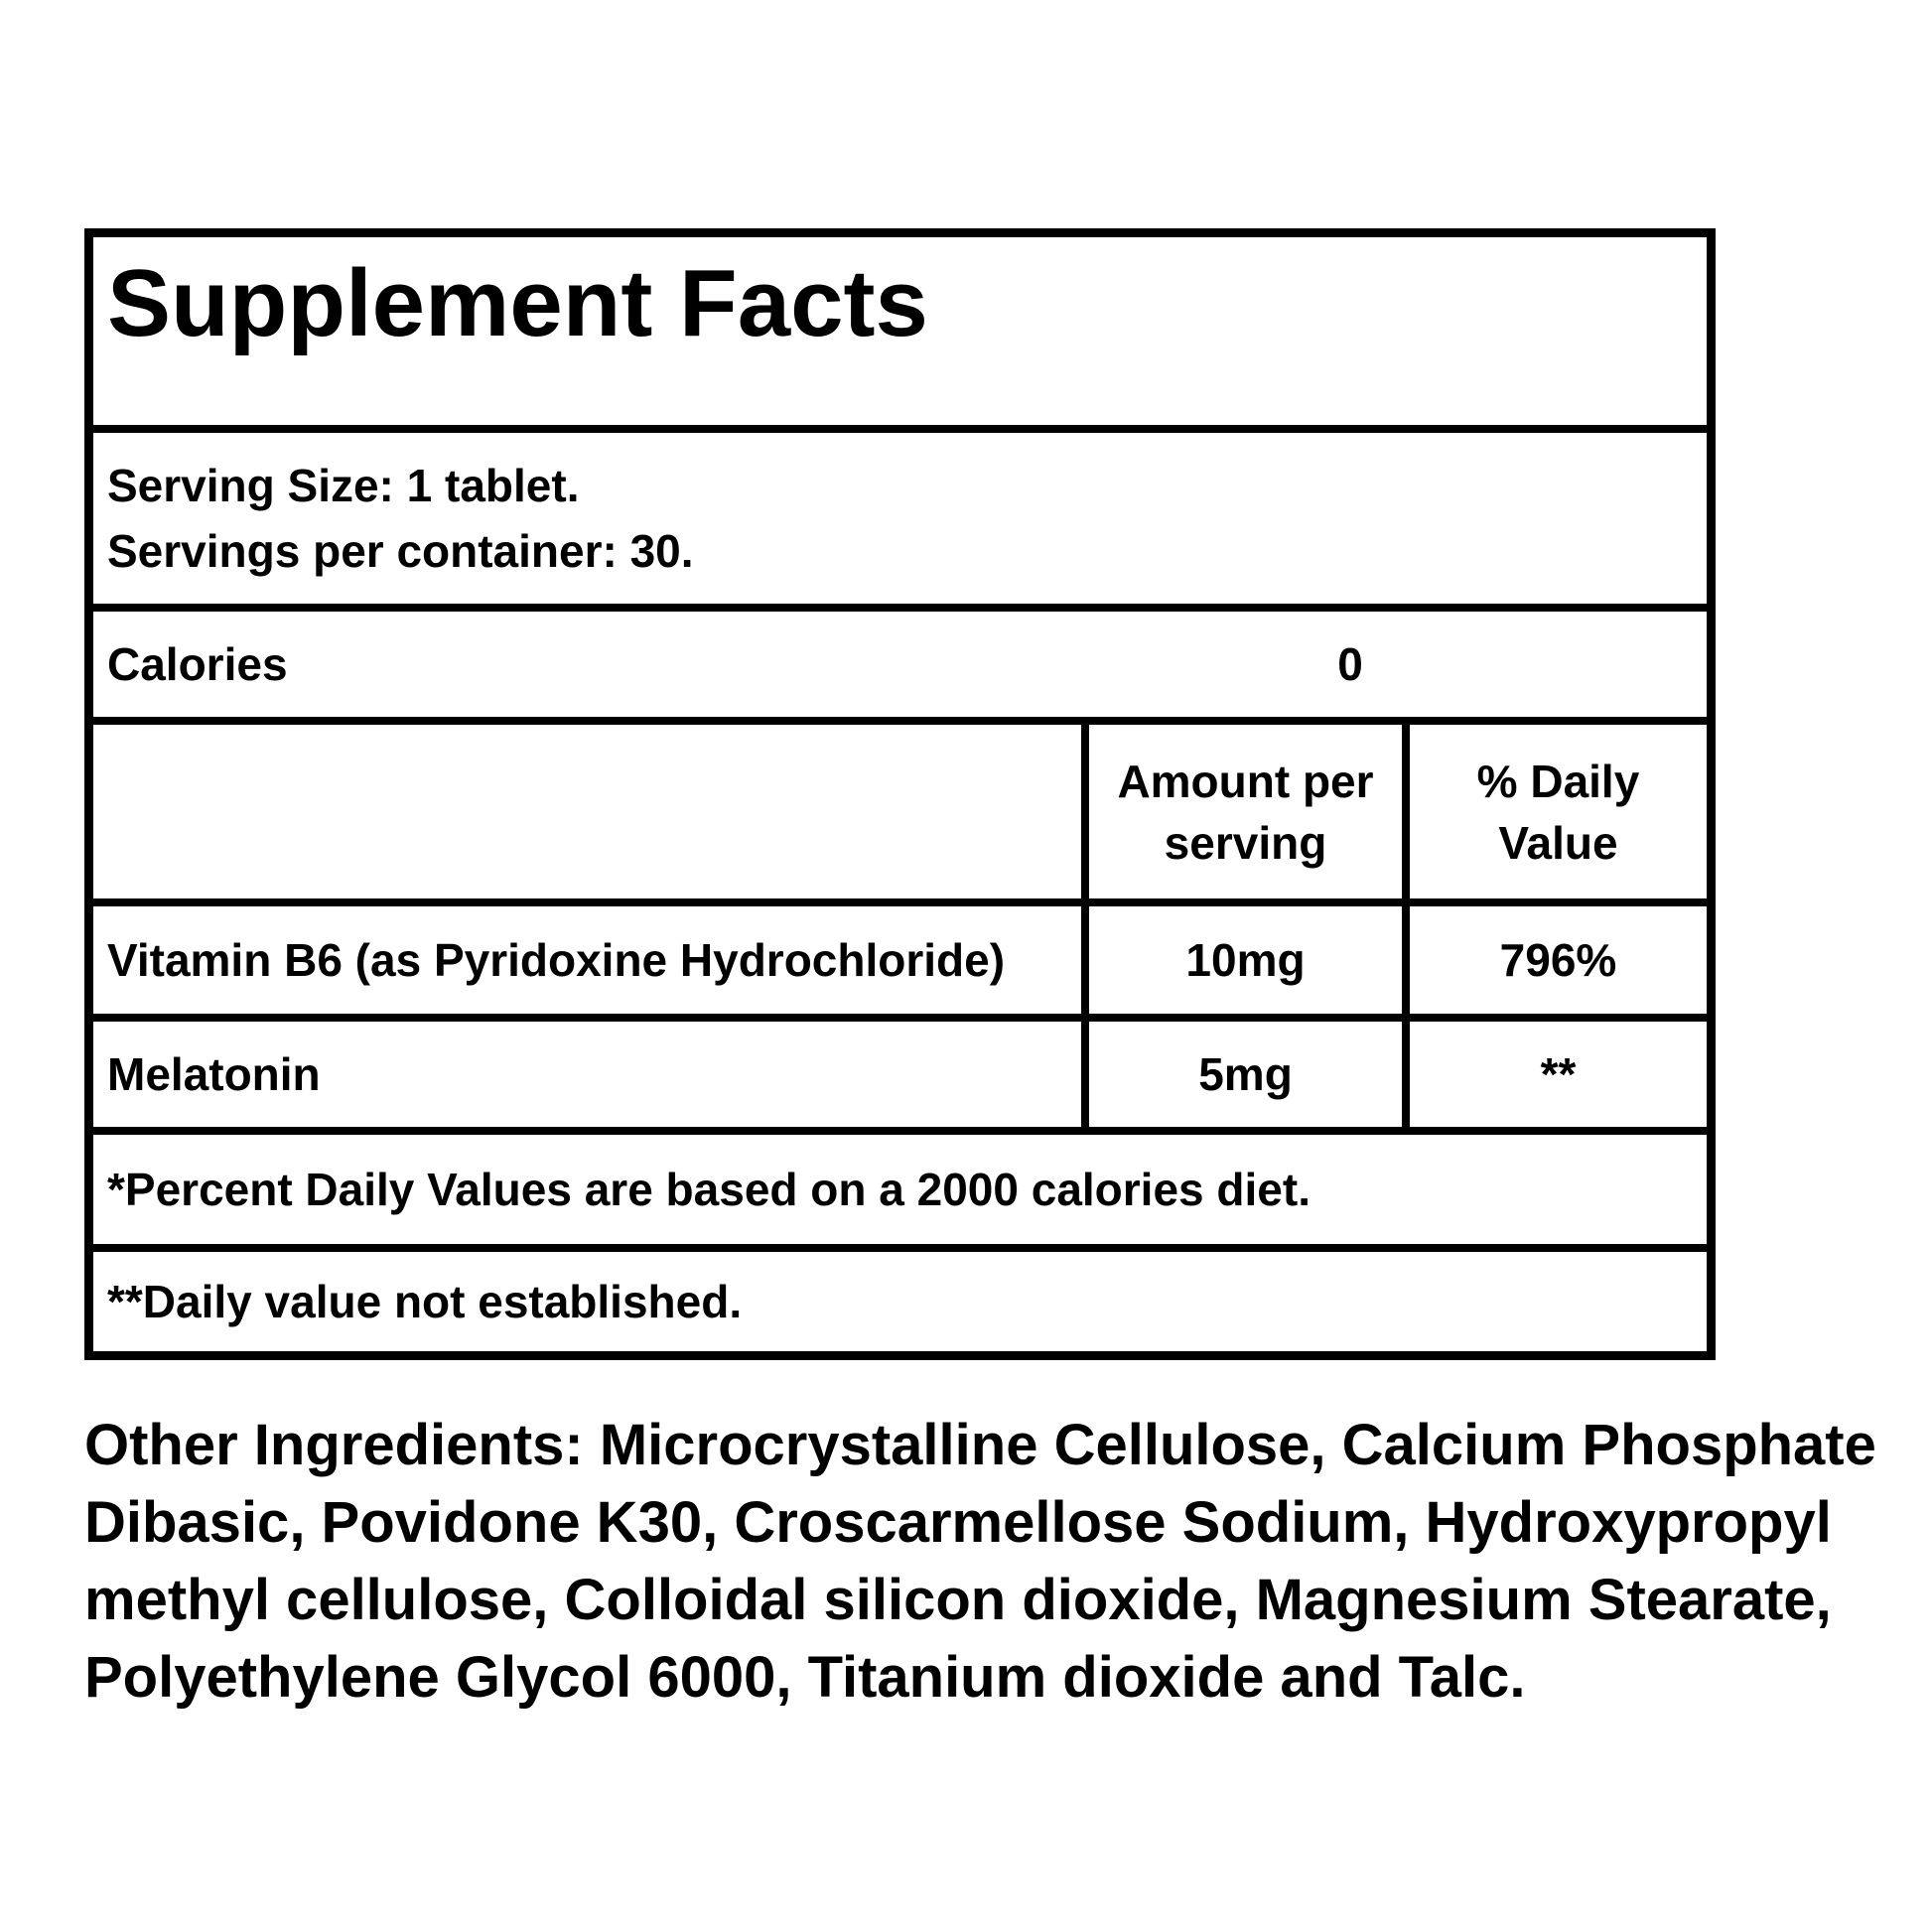 The width and height of the screenshot is (1932, 1932). Describe the element at coordinates (214, 1074) in the screenshot. I see `nutrient-name: Melatonin` at that location.